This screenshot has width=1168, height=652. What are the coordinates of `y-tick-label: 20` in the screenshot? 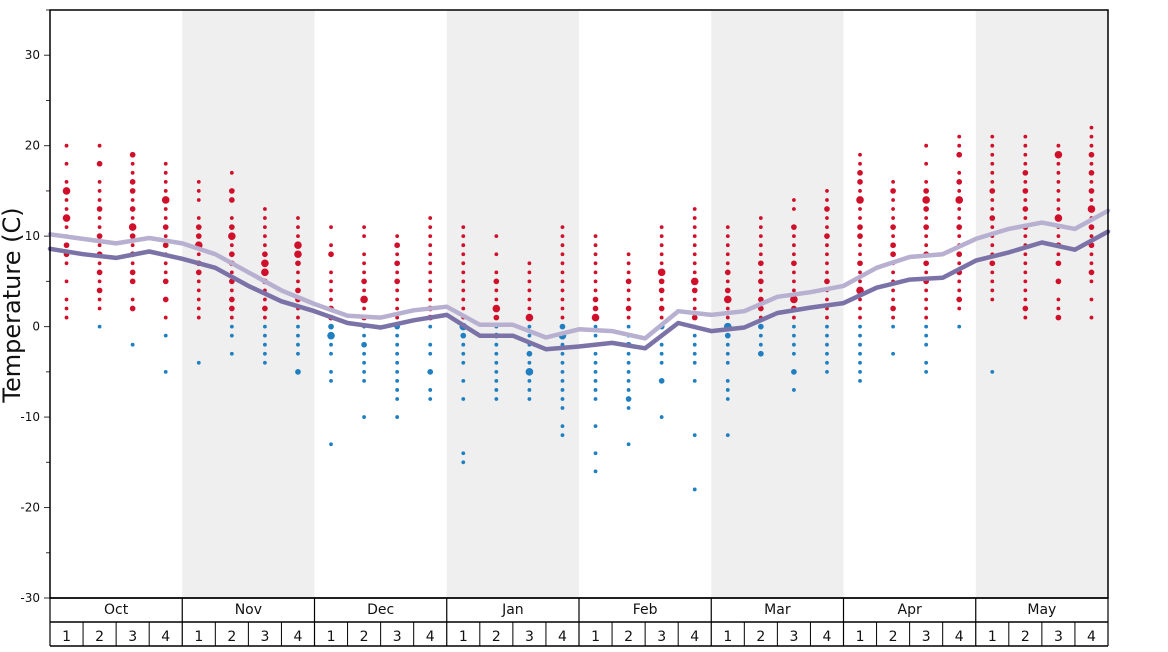 It's located at (32, 146).